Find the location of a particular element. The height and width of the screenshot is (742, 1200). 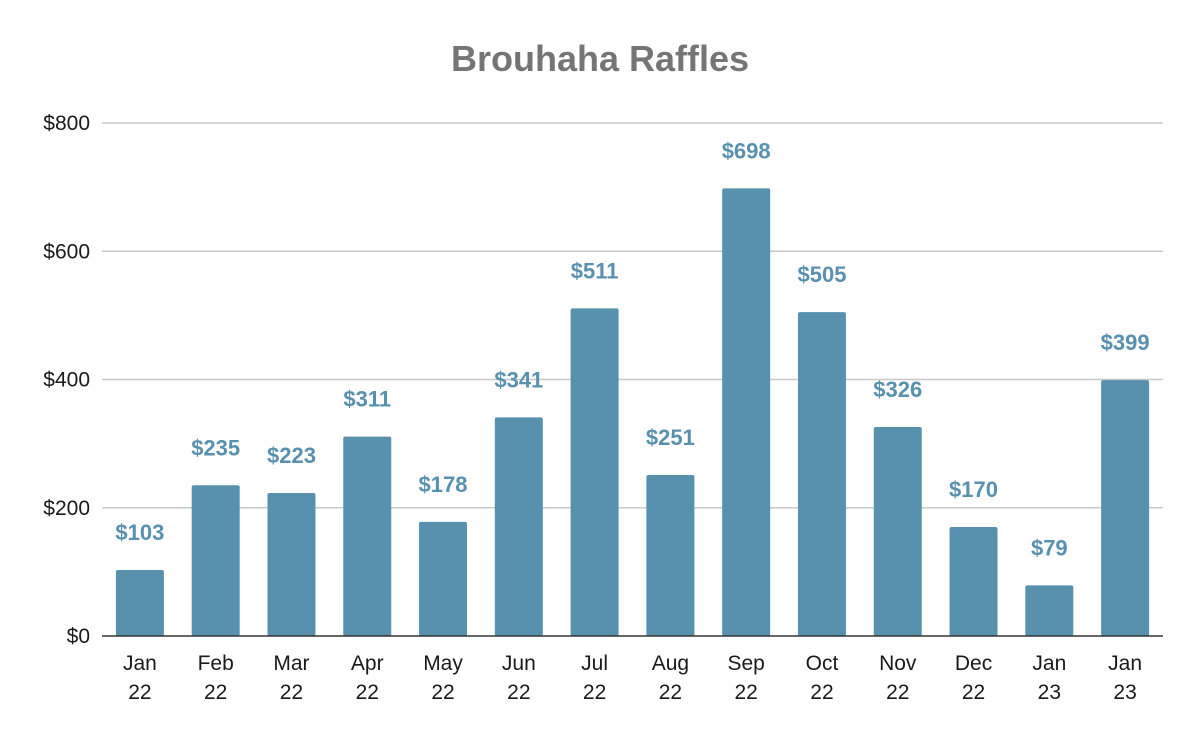

x-tick-label: Aug is located at coordinates (670, 663).